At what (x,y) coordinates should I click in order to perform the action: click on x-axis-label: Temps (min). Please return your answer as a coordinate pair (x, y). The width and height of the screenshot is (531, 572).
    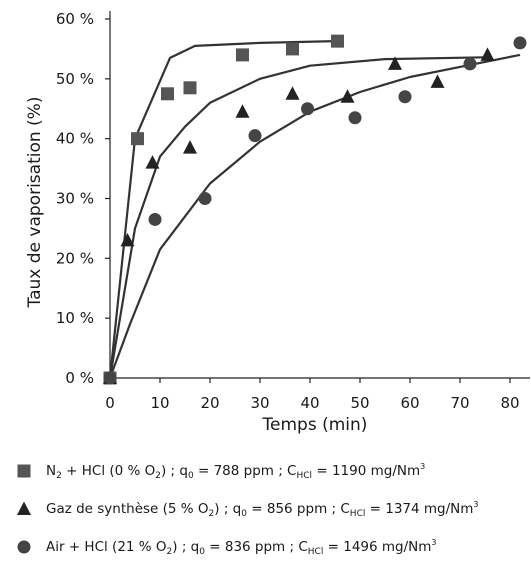
    Looking at the image, I should click on (315, 425).